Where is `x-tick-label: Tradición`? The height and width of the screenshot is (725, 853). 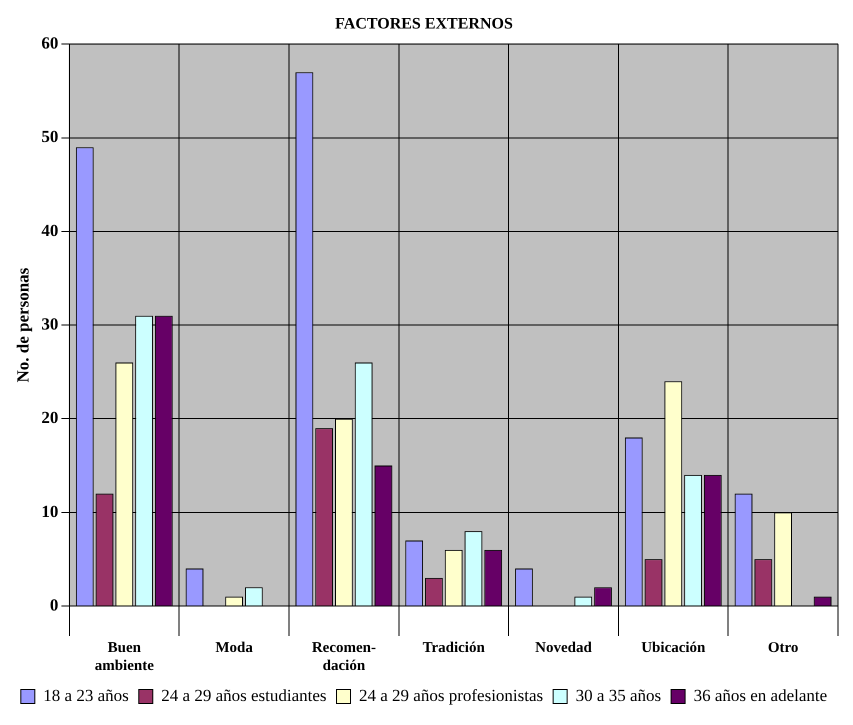 x-tick-label: Tradición is located at coordinates (454, 648).